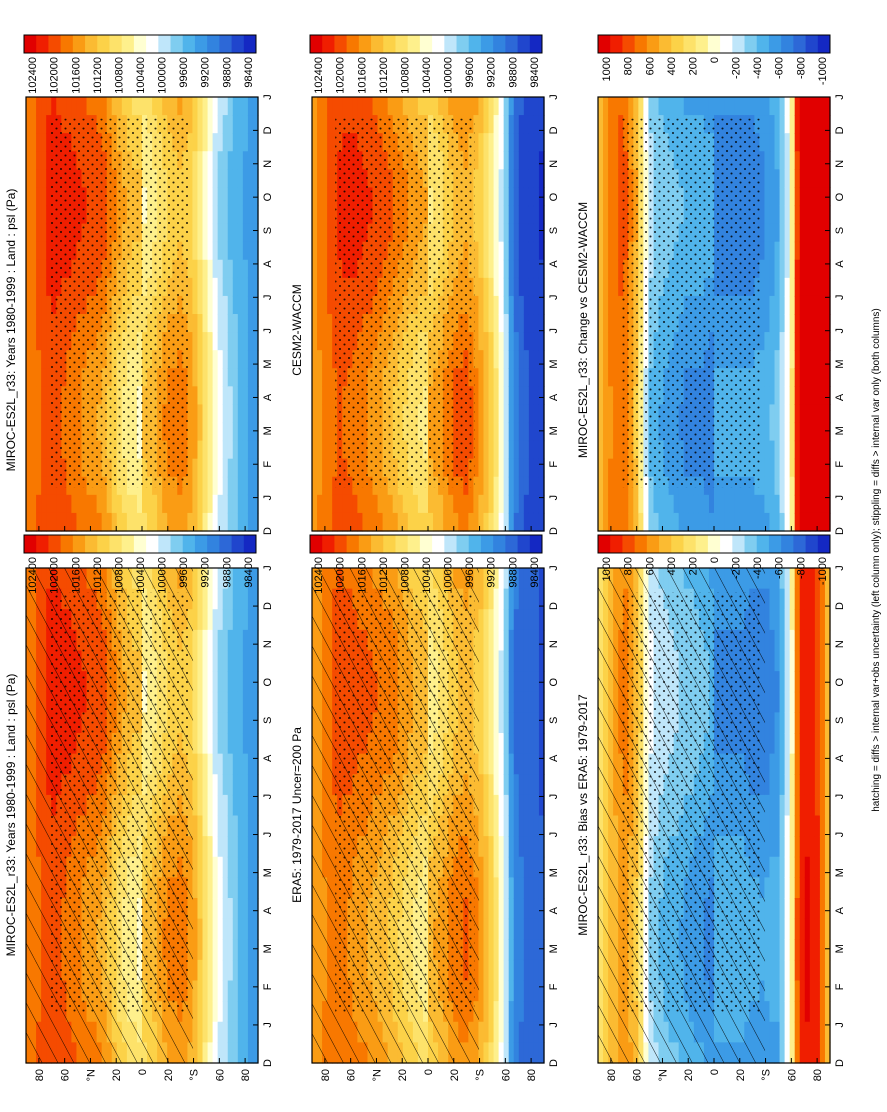 This screenshot has height=1112, width=887. What do you see at coordinates (554, 531) in the screenshot?
I see `month-tick-label: D` at bounding box center [554, 531].